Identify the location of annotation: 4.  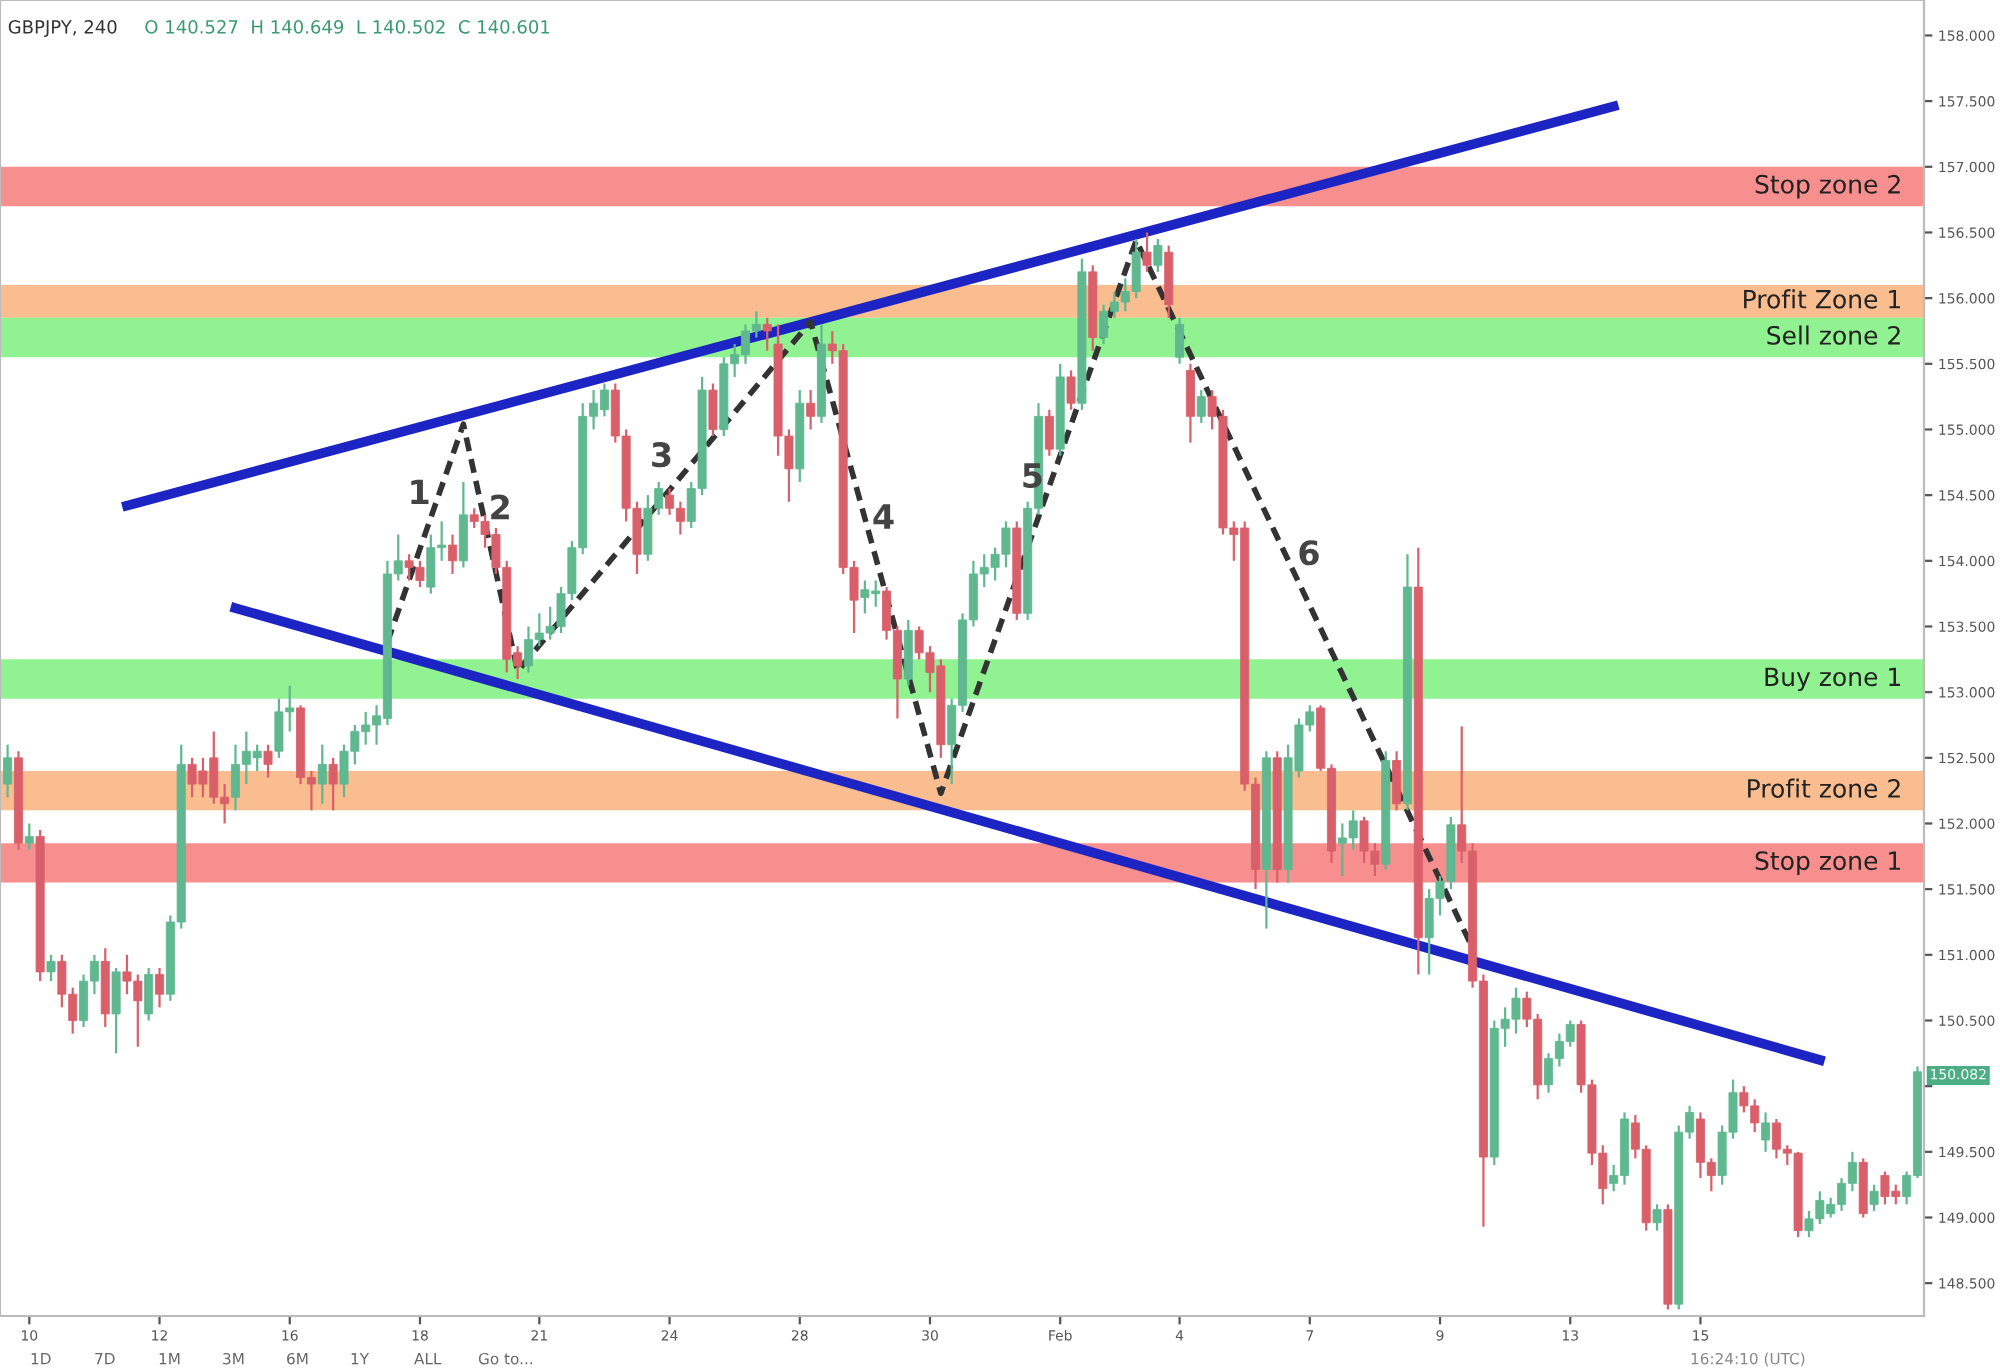
(883, 516).